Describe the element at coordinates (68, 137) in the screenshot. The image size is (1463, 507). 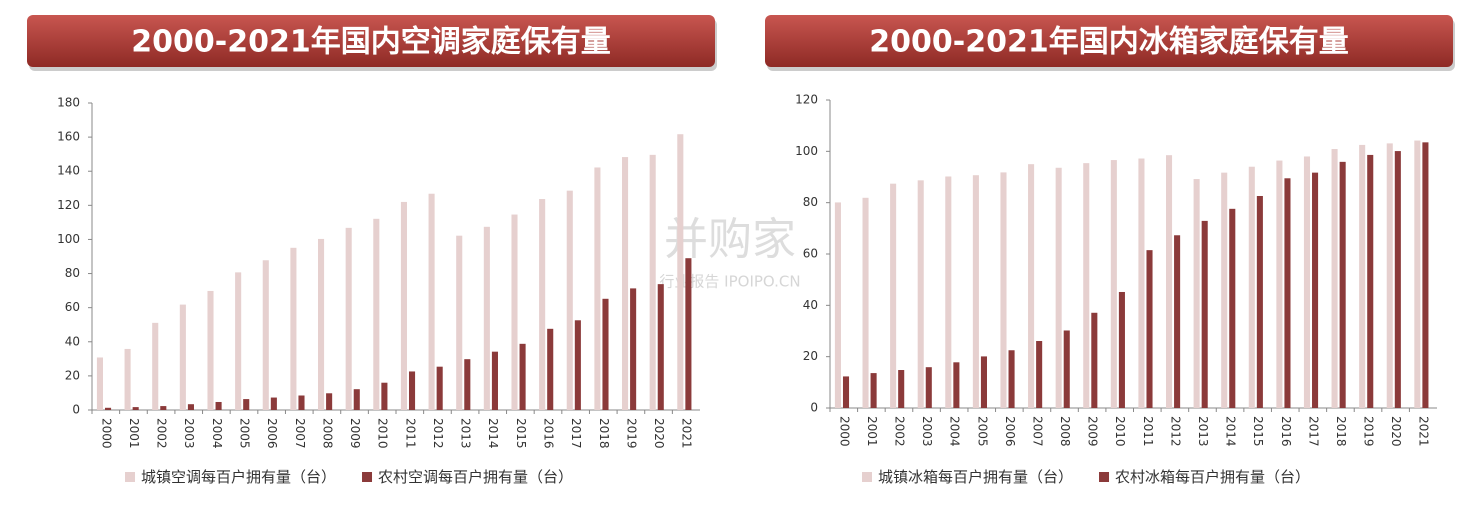
I see `y-tick-label: 160` at that location.